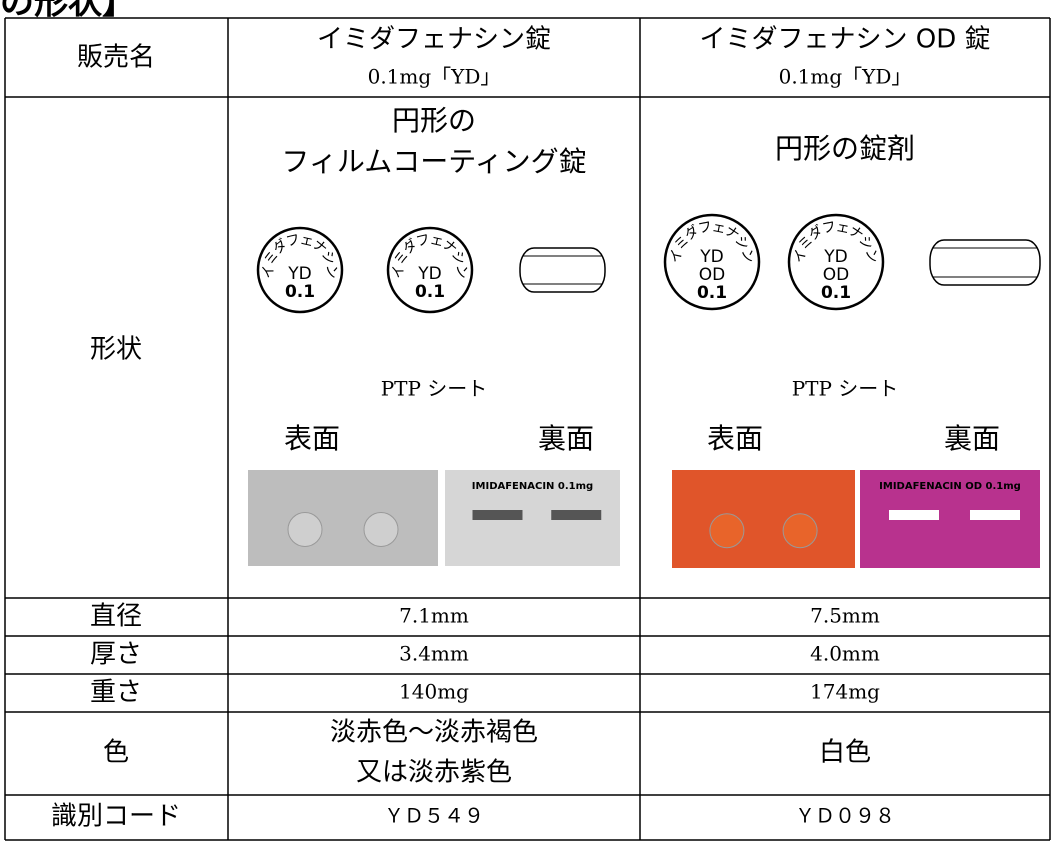 The height and width of the screenshot is (847, 1056). What do you see at coordinates (434, 40) in the screenshot?
I see `product-name: イミダフェナシン錠` at bounding box center [434, 40].